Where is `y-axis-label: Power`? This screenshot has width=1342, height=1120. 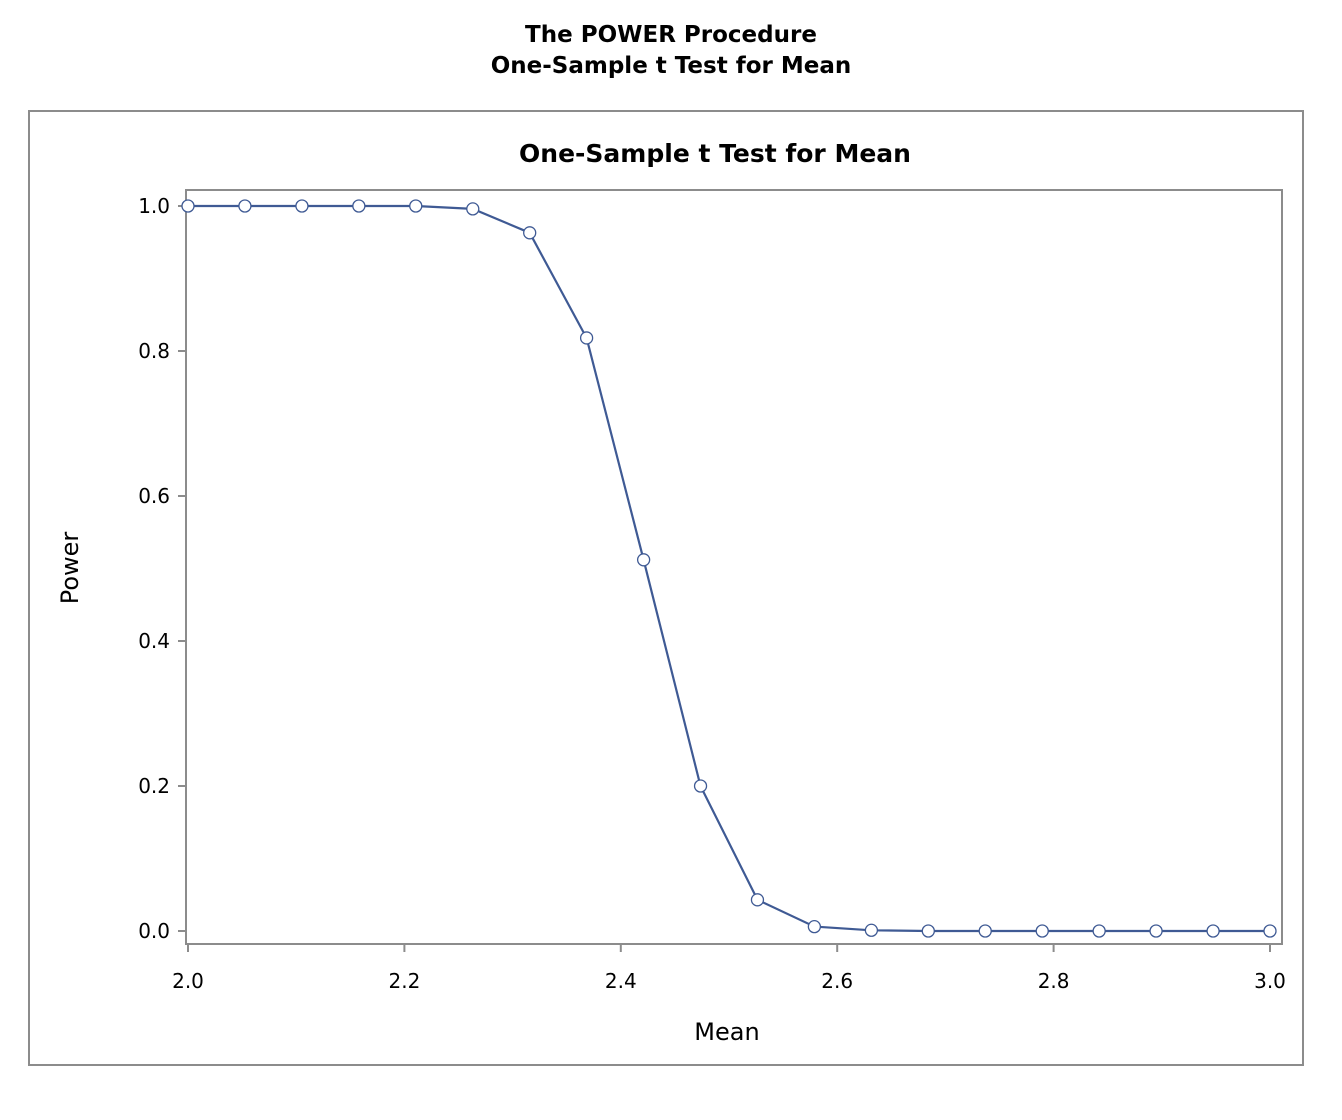 y-axis-label: Power is located at coordinates (70, 568).